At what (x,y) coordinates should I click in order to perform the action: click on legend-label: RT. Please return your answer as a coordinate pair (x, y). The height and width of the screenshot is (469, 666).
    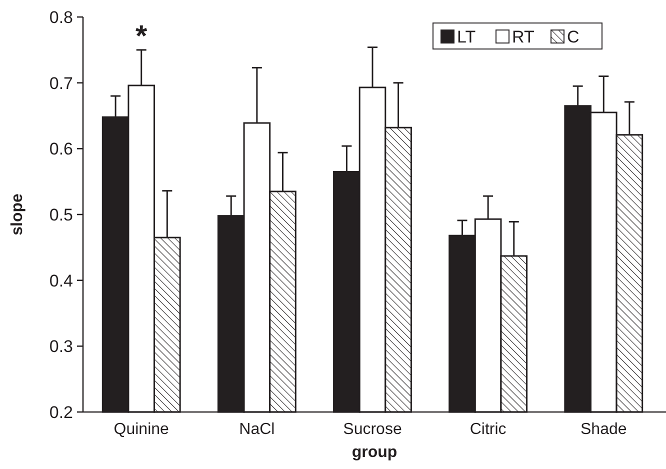
    Looking at the image, I should click on (523, 37).